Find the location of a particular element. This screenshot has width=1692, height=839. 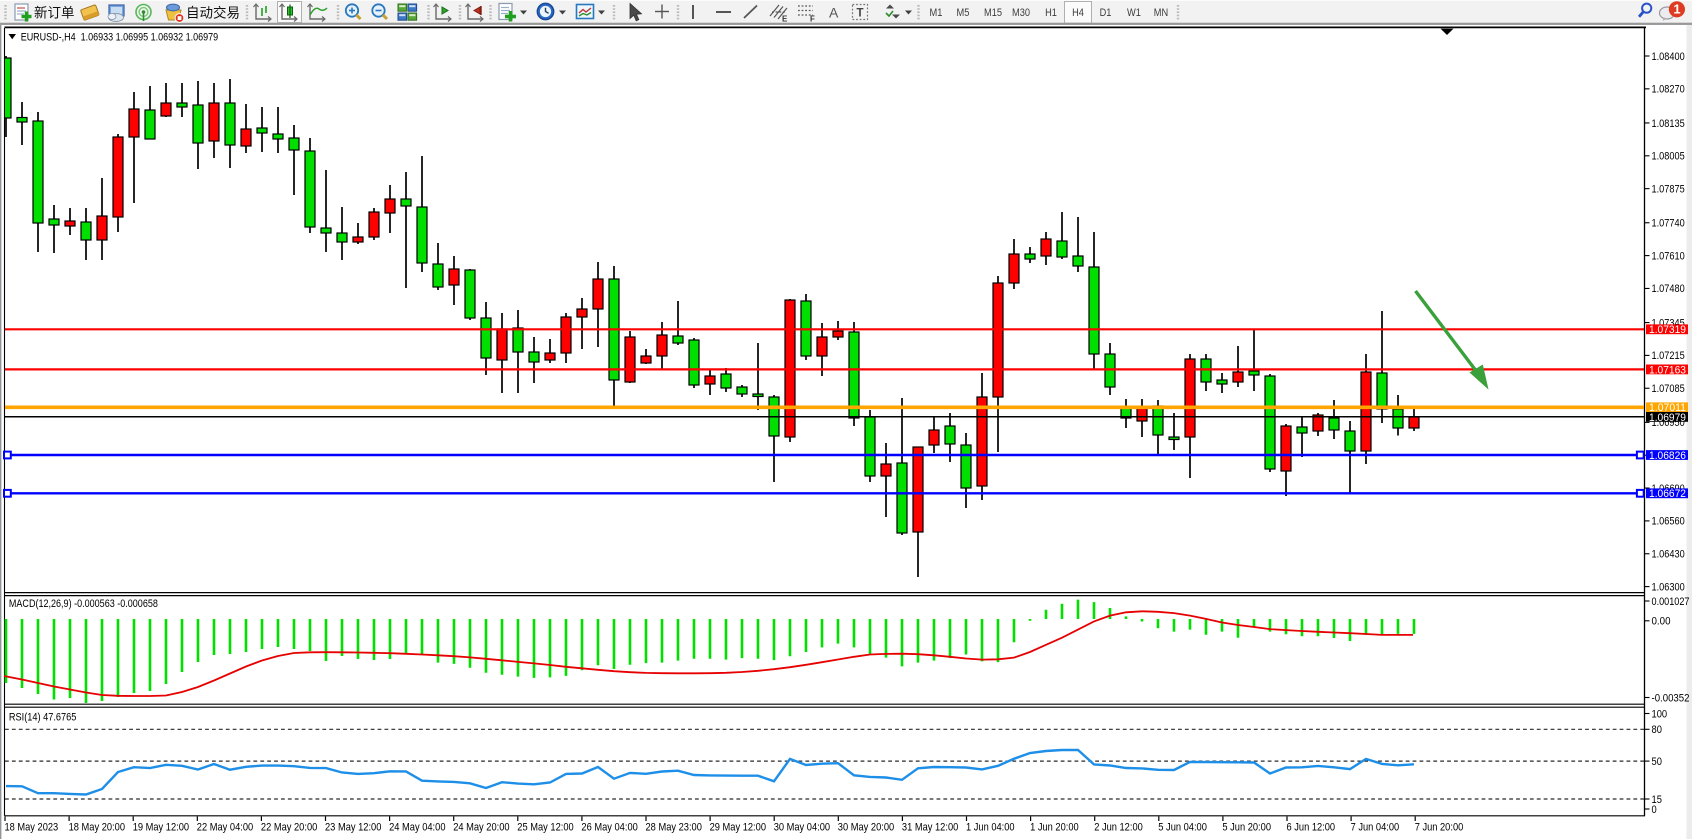

svg-text: 18 May 2023 is located at coordinates (32, 828).